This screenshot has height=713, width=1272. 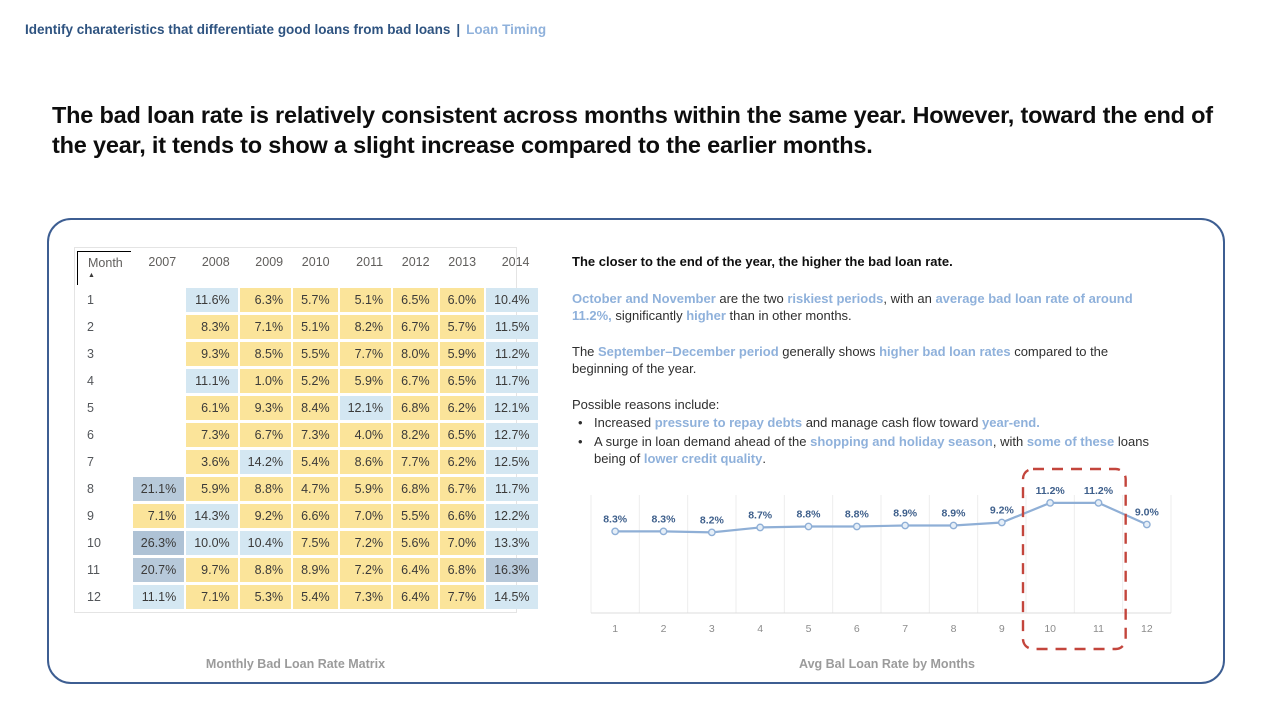 What do you see at coordinates (1147, 629) in the screenshot?
I see `x-tick-label: 12` at bounding box center [1147, 629].